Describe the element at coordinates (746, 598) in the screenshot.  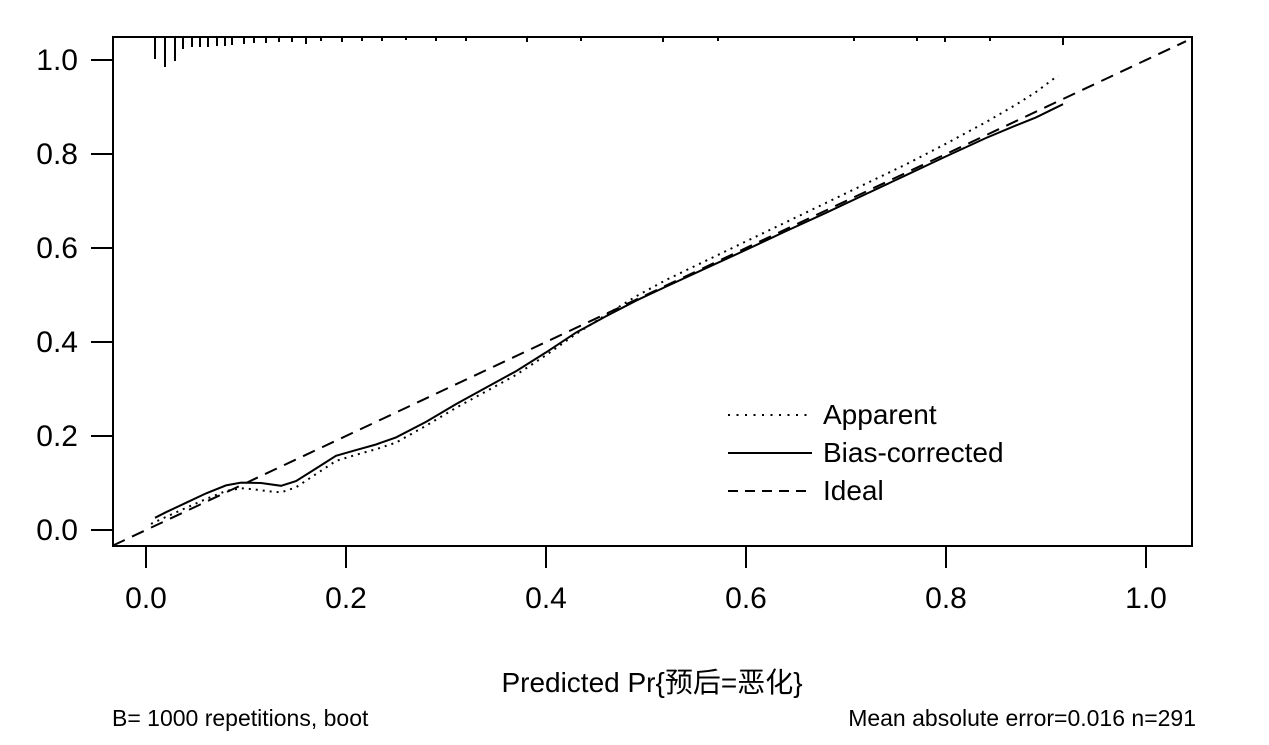
I see `x-tick-label: 0.6` at that location.